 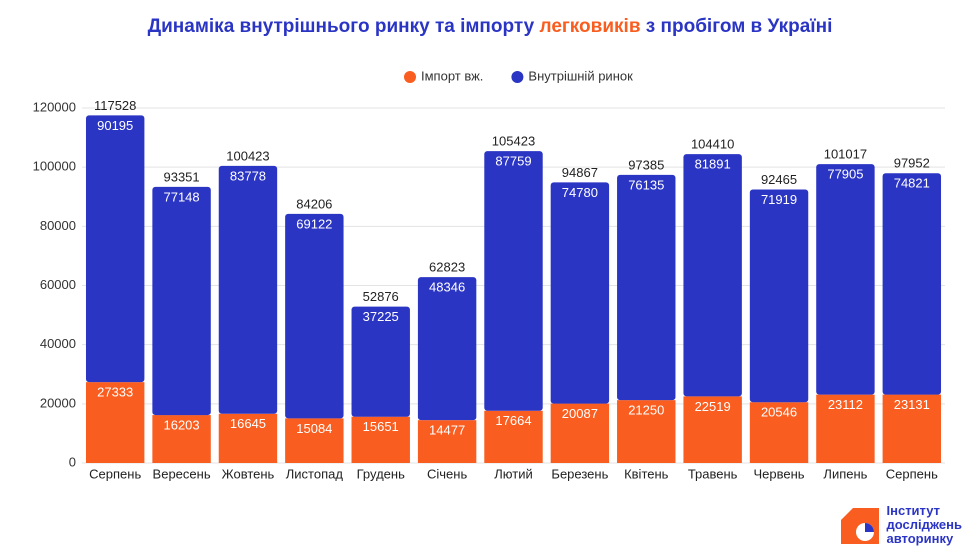 I want to click on y-tick-label: 100000, so click(x=54, y=166).